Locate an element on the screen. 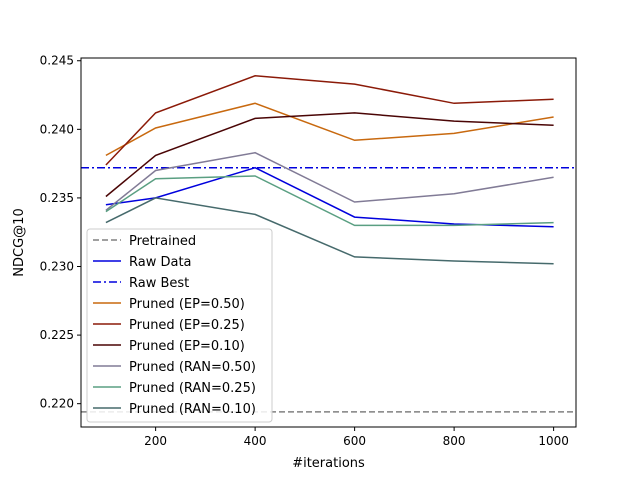 This screenshot has width=640, height=480. legend-label: Pruned (EP=0.10) is located at coordinates (187, 346).